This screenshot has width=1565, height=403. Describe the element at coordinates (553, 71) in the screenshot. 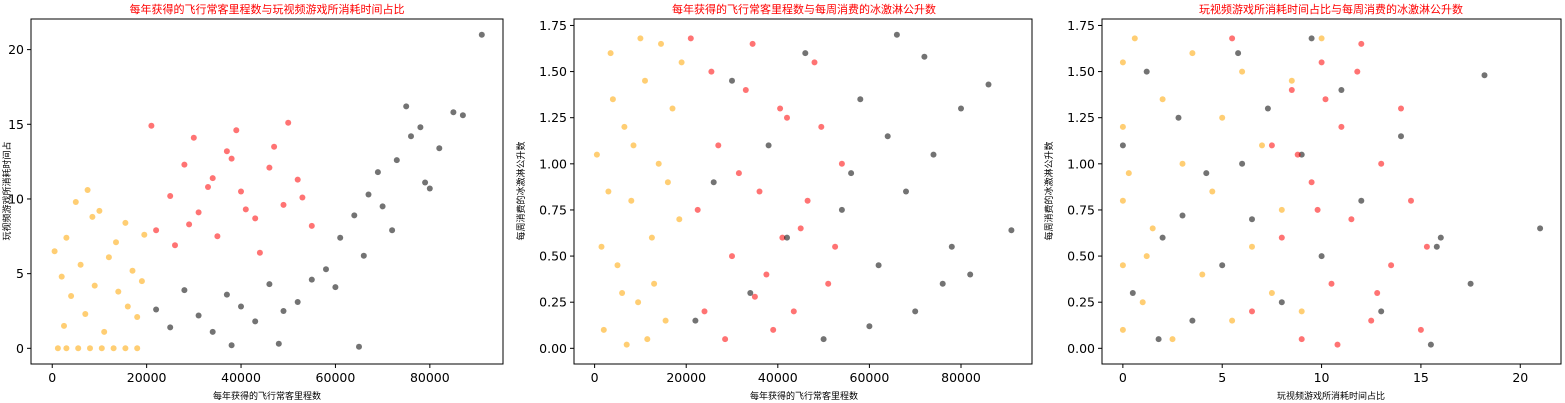

I see `y-tick-label: 1.50` at that location.